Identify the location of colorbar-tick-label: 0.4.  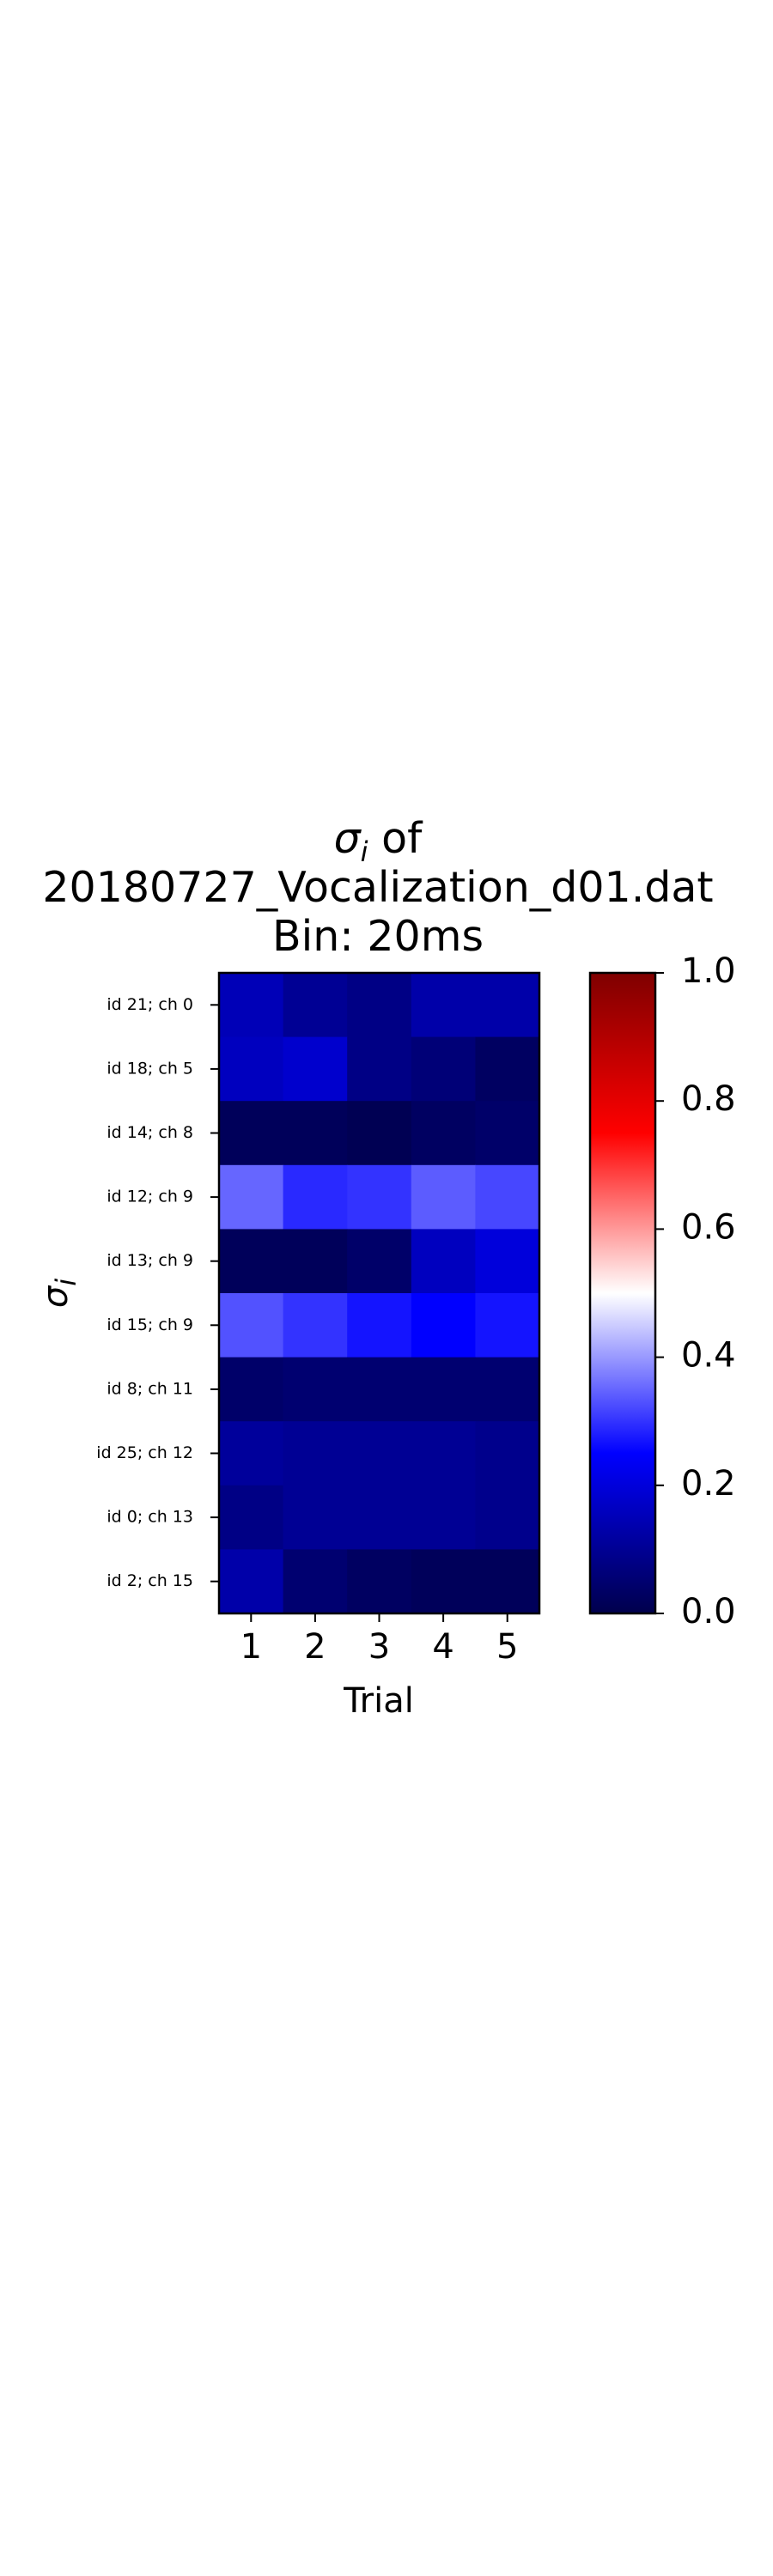
(708, 1356).